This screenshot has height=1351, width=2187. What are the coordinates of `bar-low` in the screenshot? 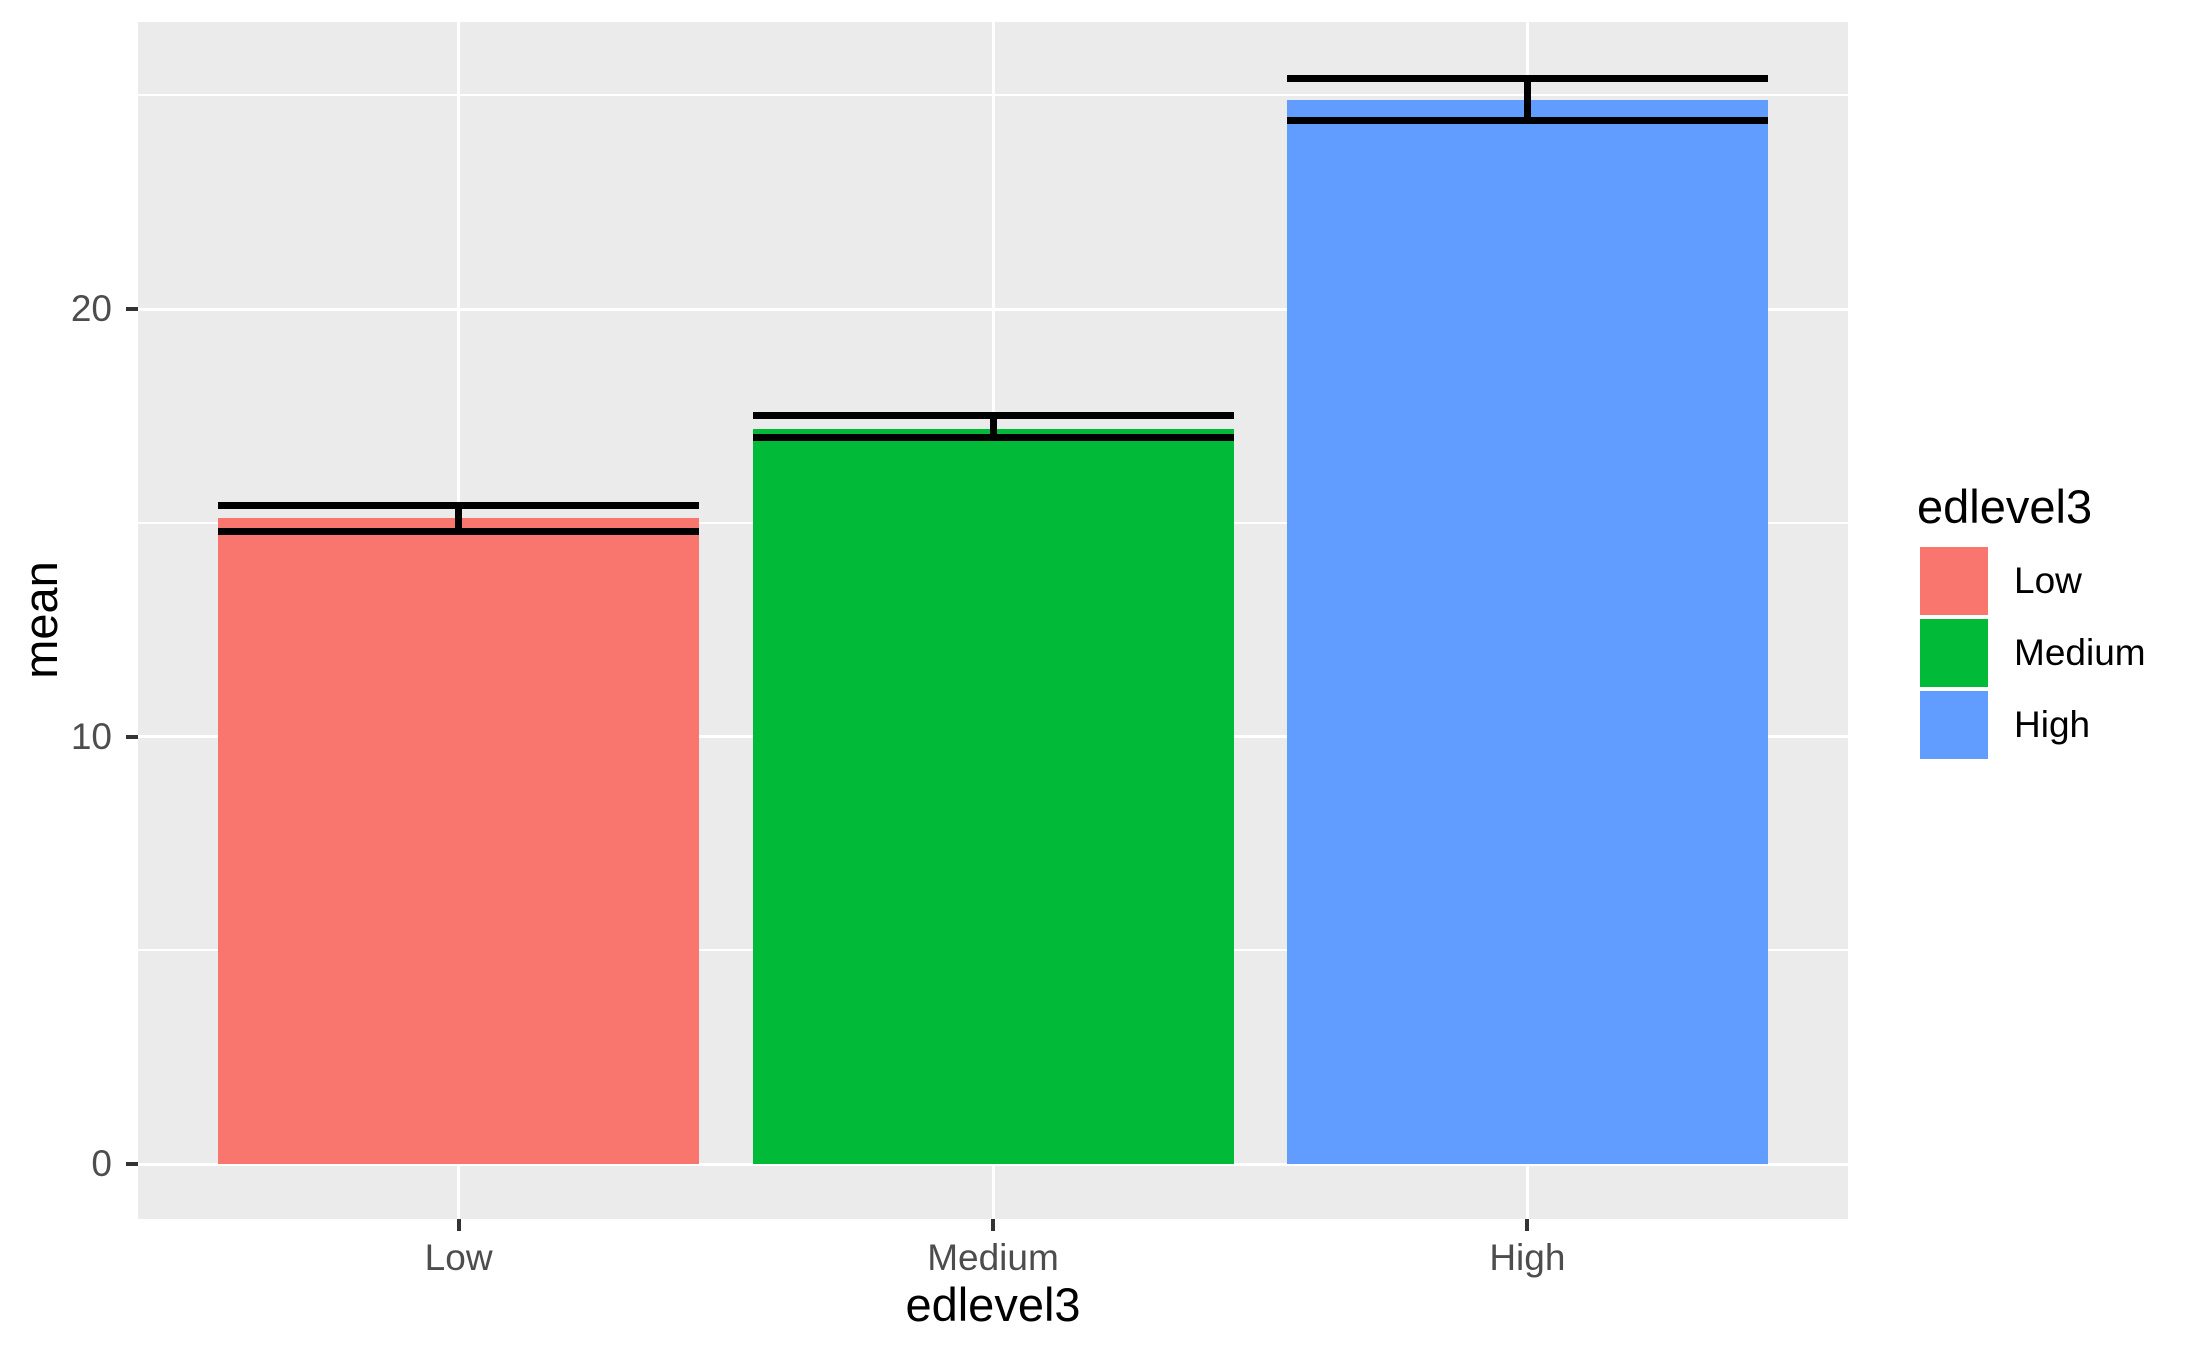 It's located at (459, 841).